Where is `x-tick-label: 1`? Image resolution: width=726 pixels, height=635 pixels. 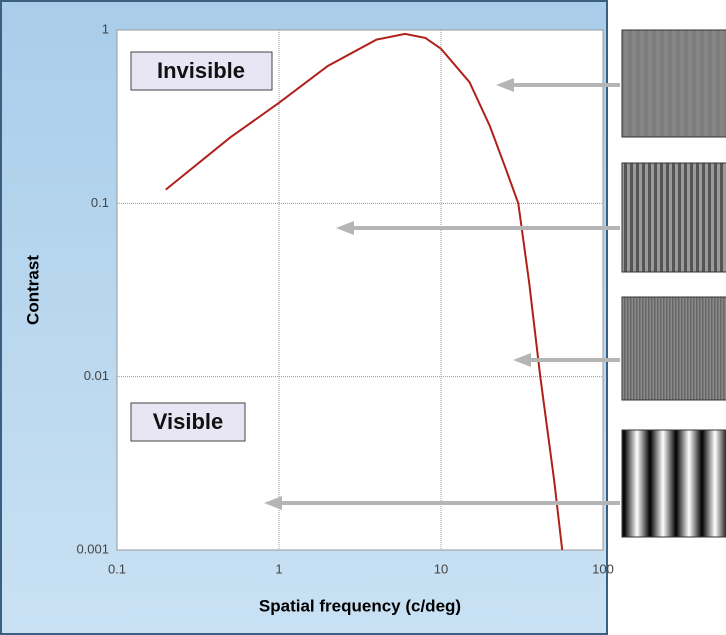
x-tick-label: 1 is located at coordinates (278, 568).